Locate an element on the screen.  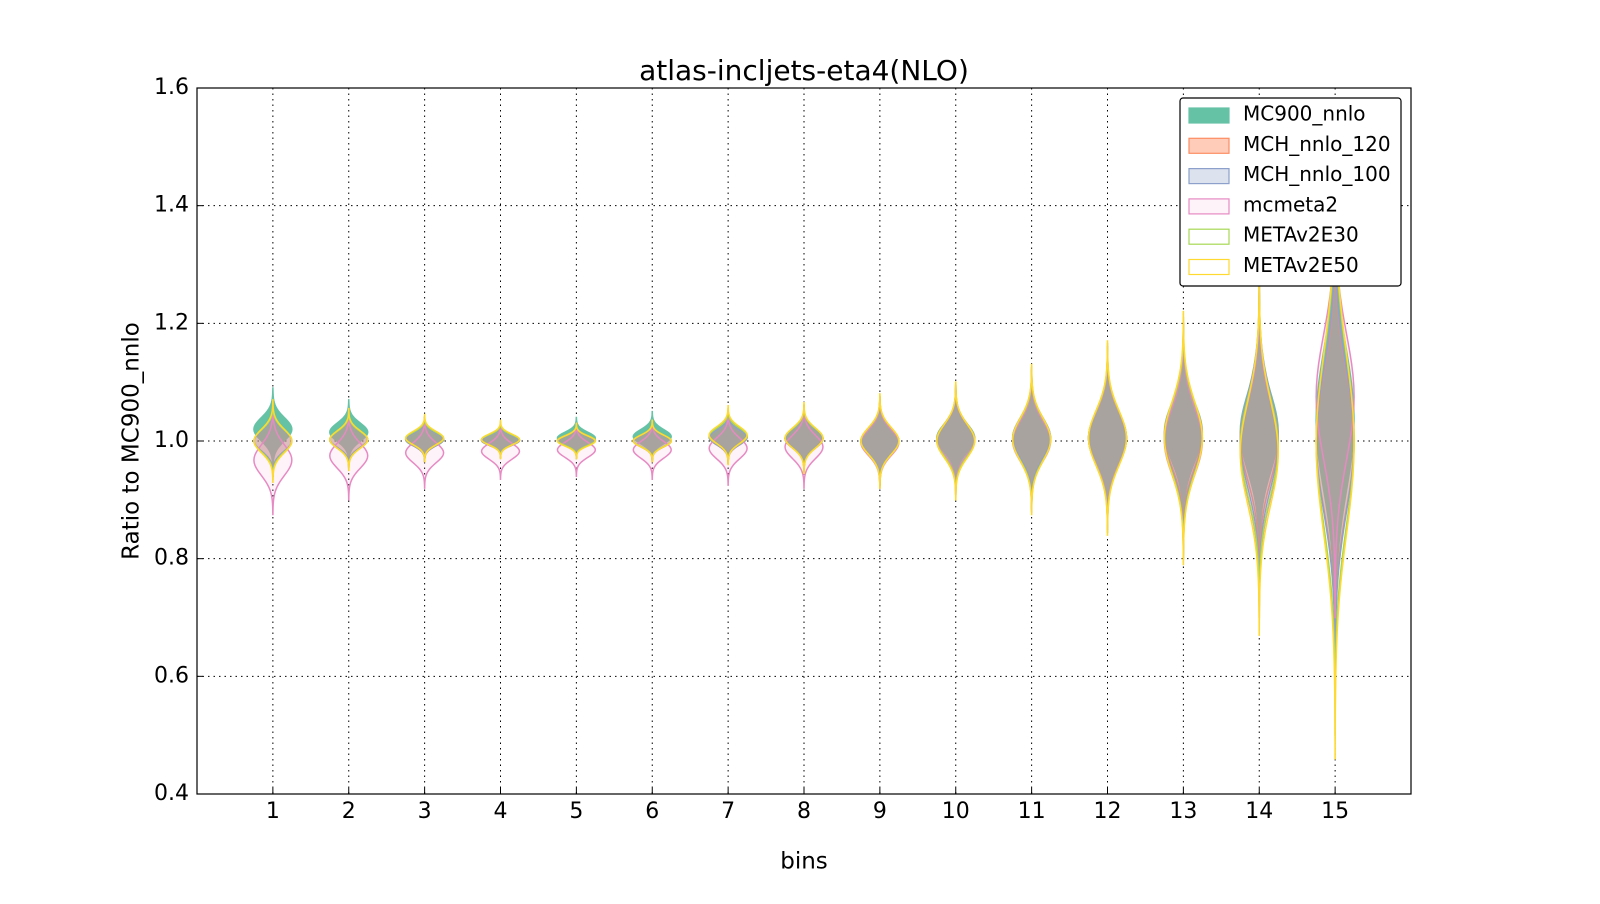
x-tick-label: 11 is located at coordinates (1032, 811).